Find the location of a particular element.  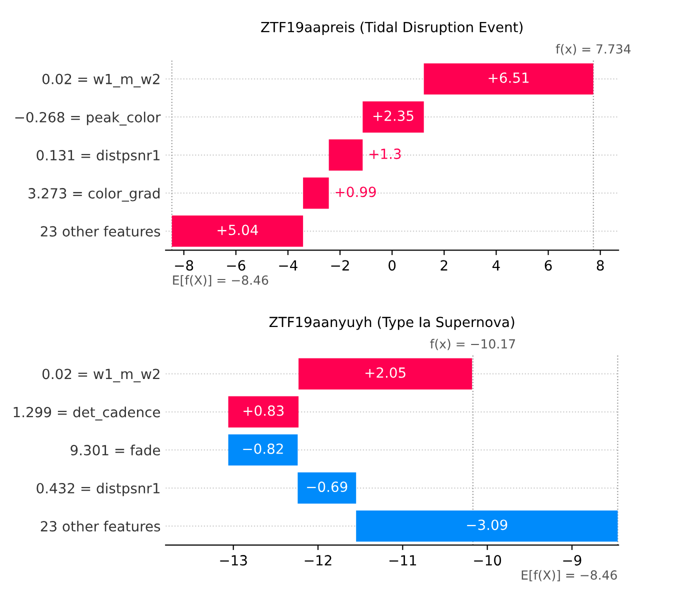

x-tick-label: −2 is located at coordinates (340, 265).